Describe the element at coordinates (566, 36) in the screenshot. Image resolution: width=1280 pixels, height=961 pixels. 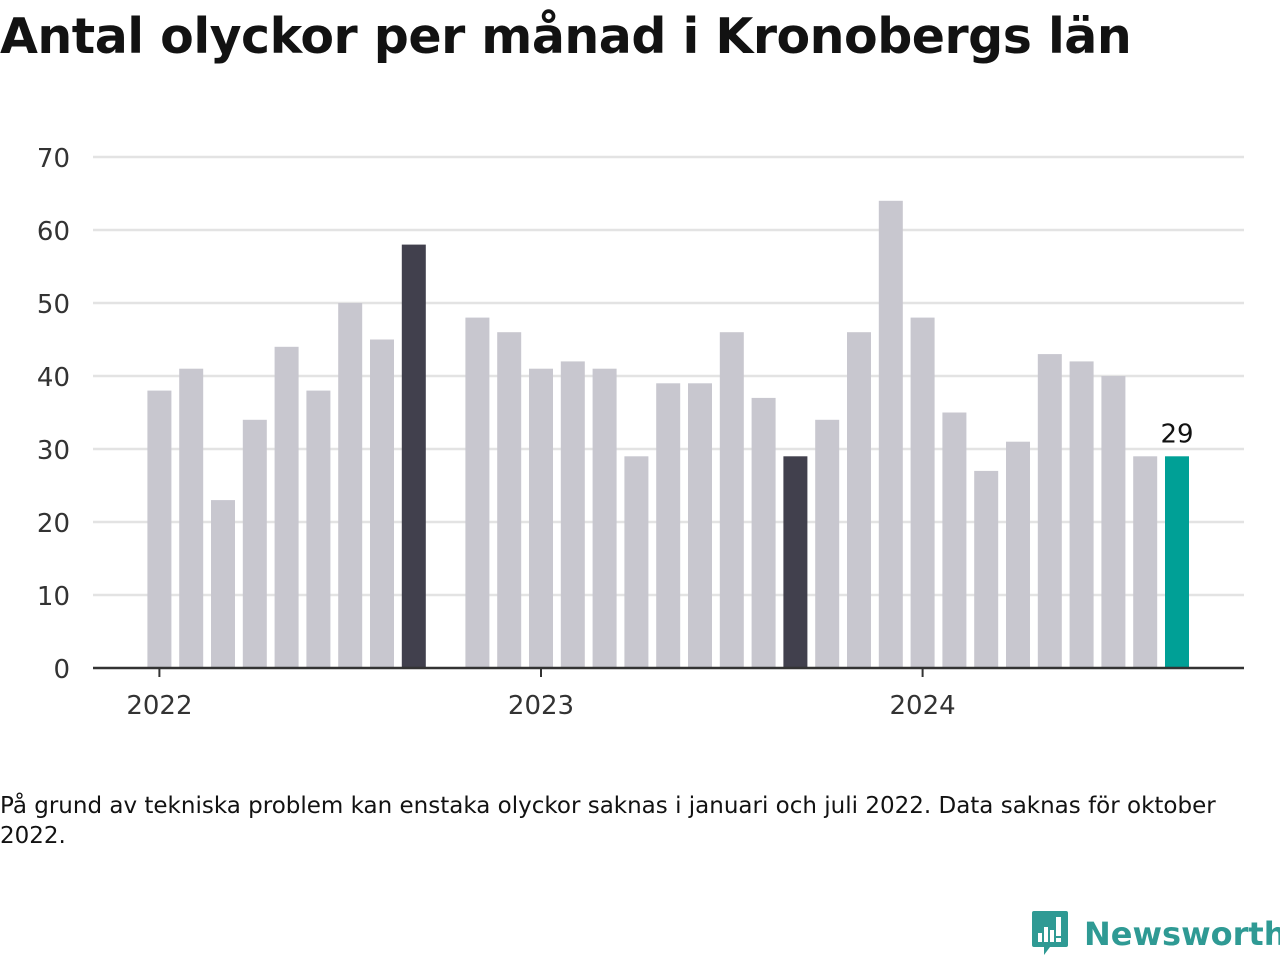
I see `chart-title: Antal olyckor per månad i Kronobergs län` at that location.